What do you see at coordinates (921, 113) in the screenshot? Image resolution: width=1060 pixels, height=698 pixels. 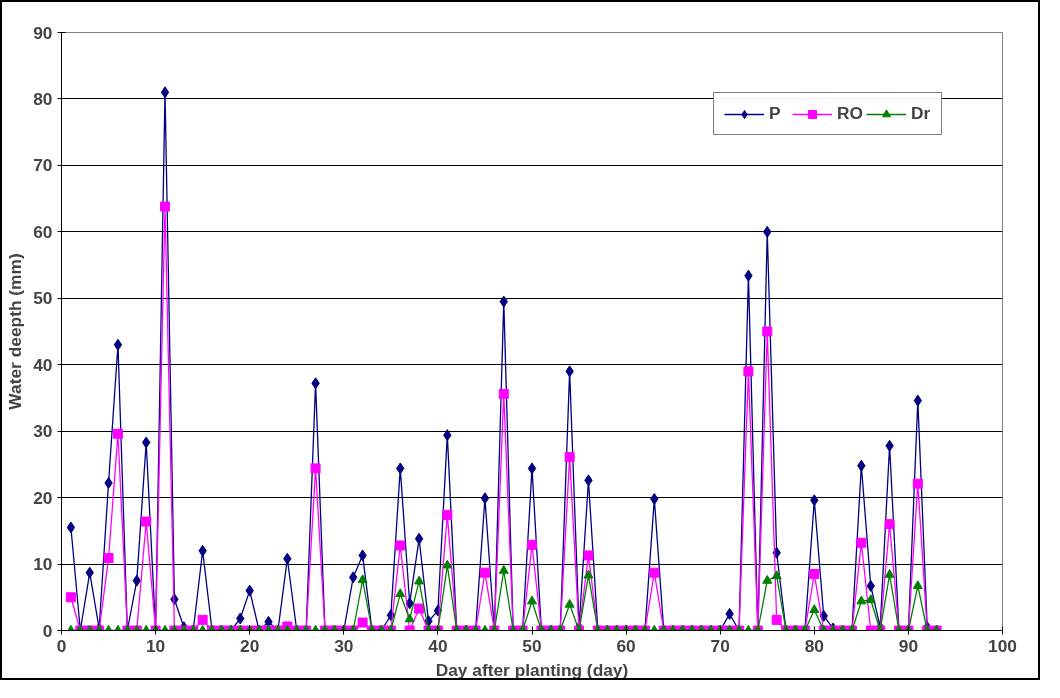 I see `legend-label: Dr` at bounding box center [921, 113].